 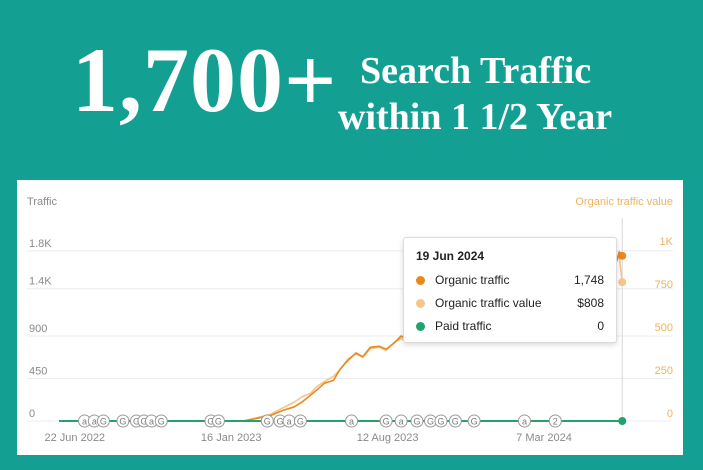 What do you see at coordinates (664, 371) in the screenshot?
I see `y-right-tick-label: 250` at bounding box center [664, 371].